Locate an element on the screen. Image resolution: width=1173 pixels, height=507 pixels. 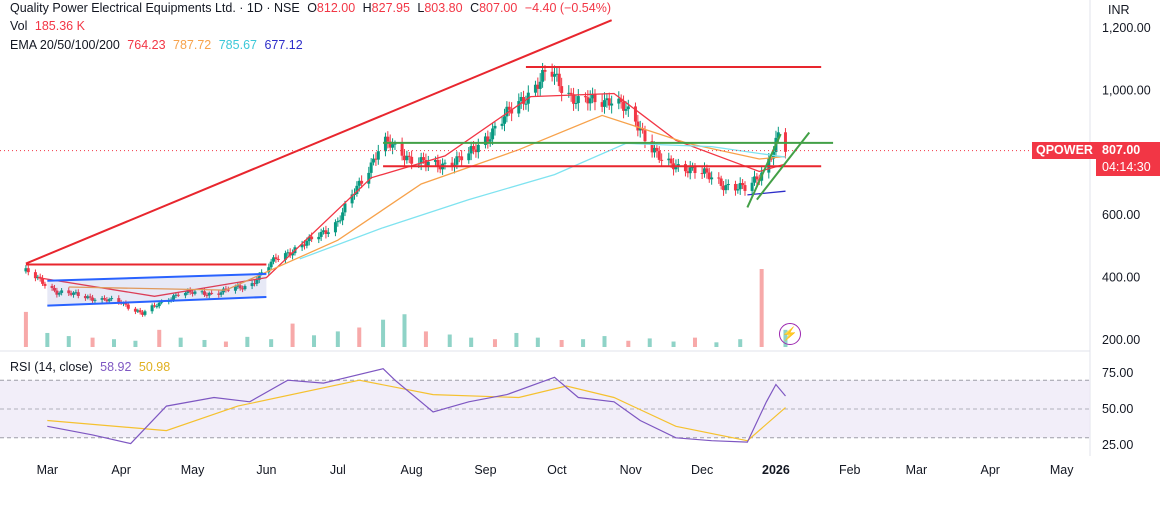
time-tick-label: Aug is located at coordinates (412, 470).